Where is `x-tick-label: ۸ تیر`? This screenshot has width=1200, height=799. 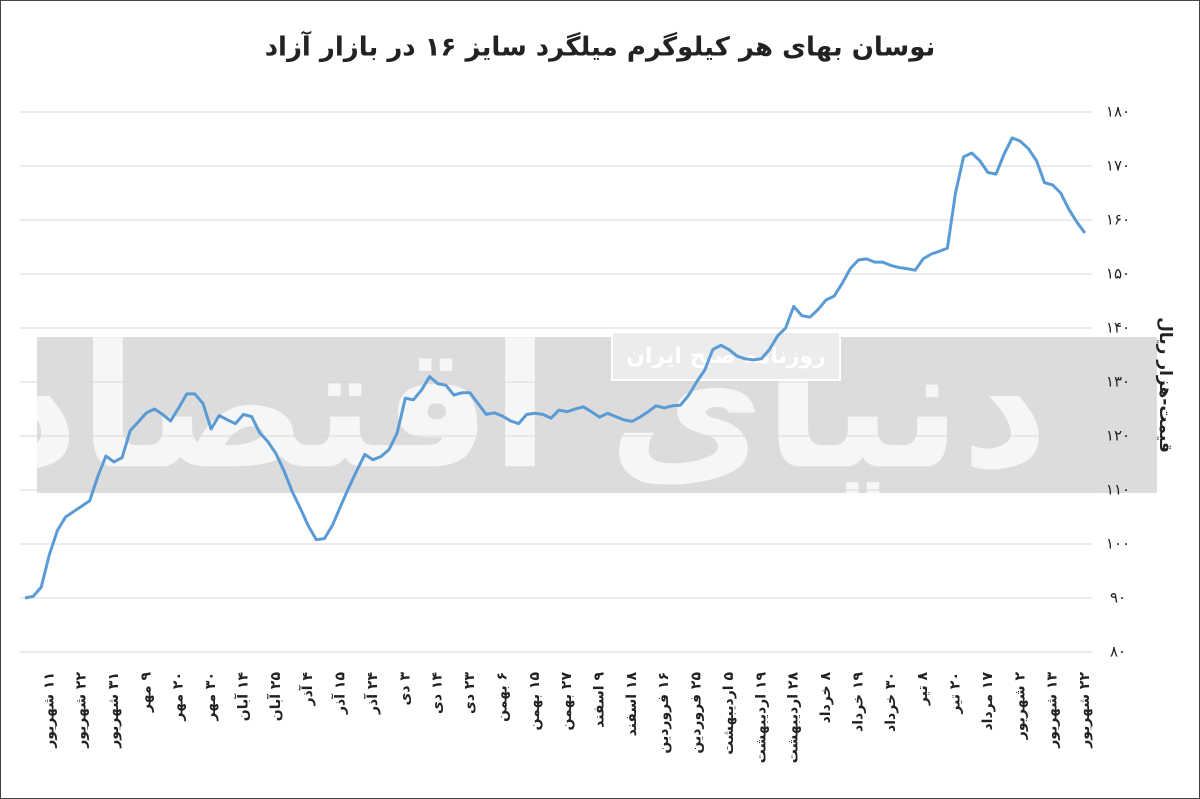 x-tick-label: ۸ تیر is located at coordinates (923, 689).